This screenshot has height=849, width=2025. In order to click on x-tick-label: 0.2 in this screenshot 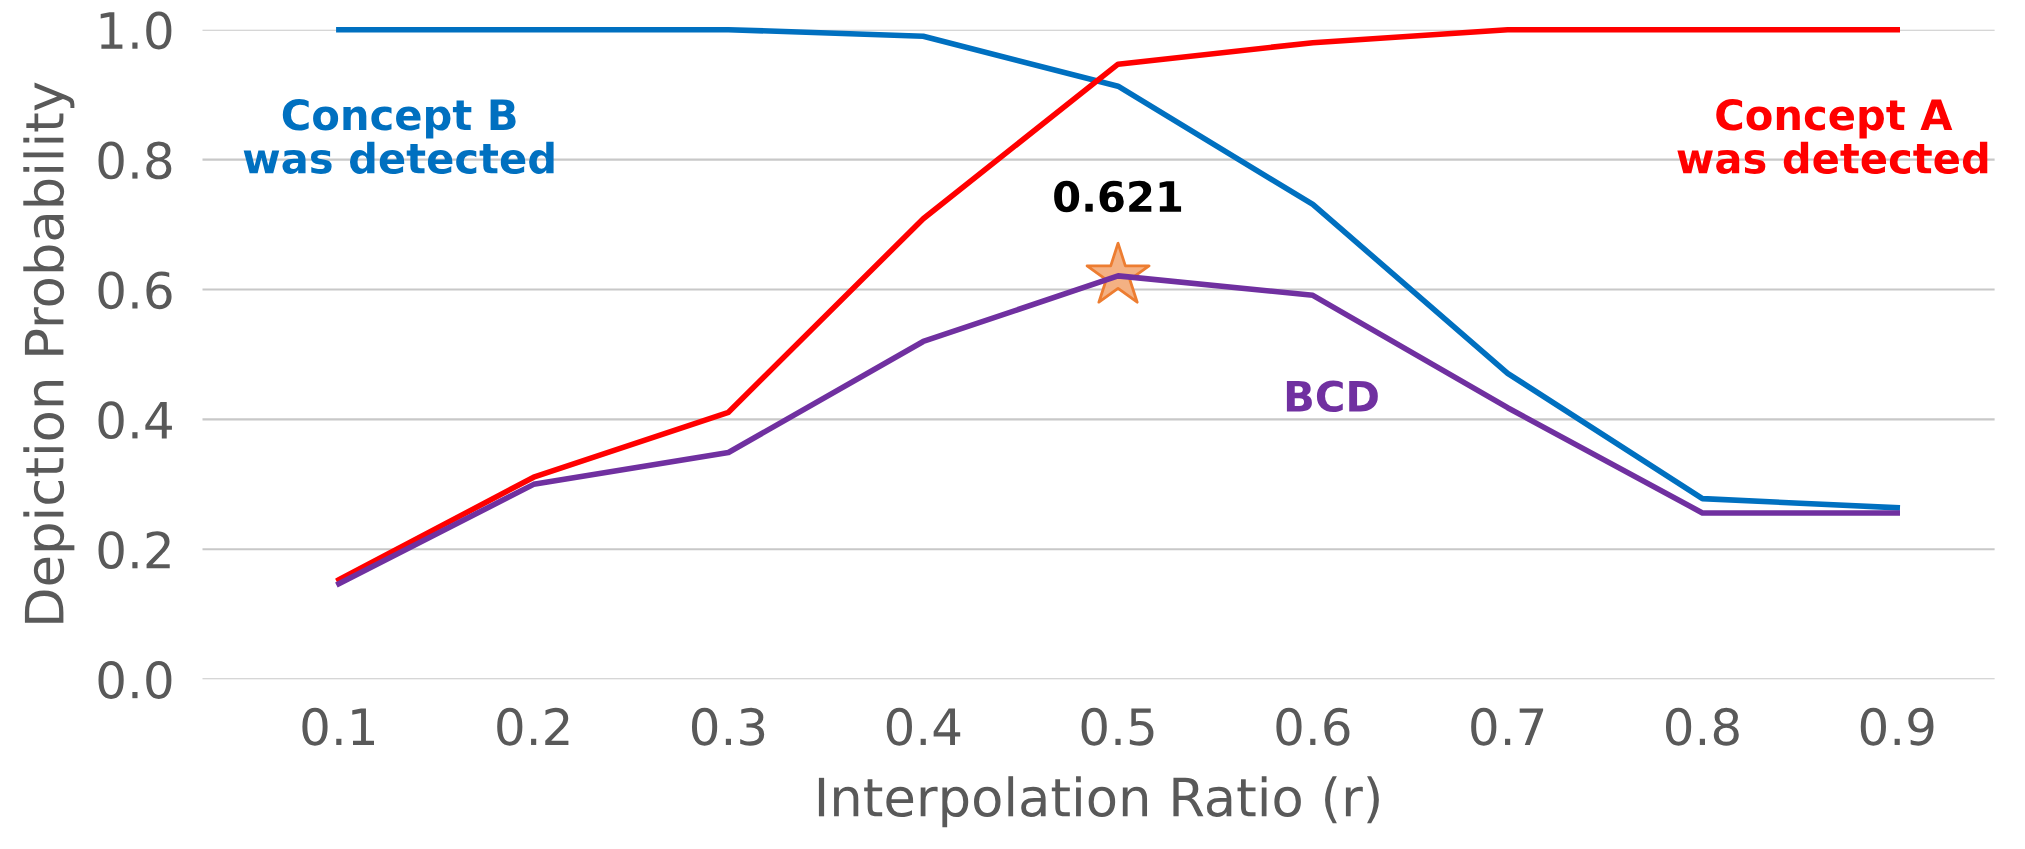, I will do `click(533, 726)`.